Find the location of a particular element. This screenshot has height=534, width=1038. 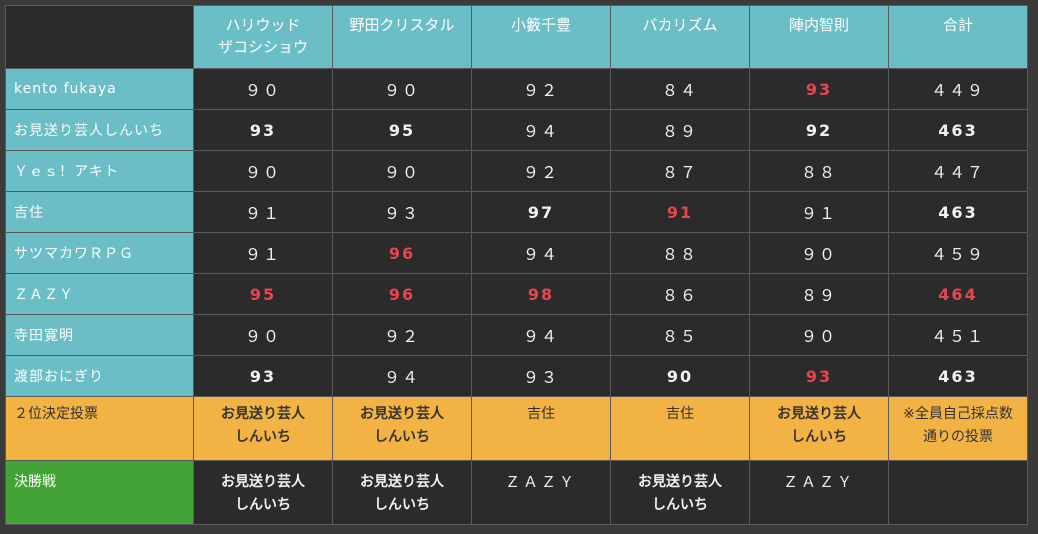

header-row: ハリウッド ザコシショウ 野田クリスタル 小籔千豊 バカリズム 陣内智則 合計 is located at coordinates (516, 37).